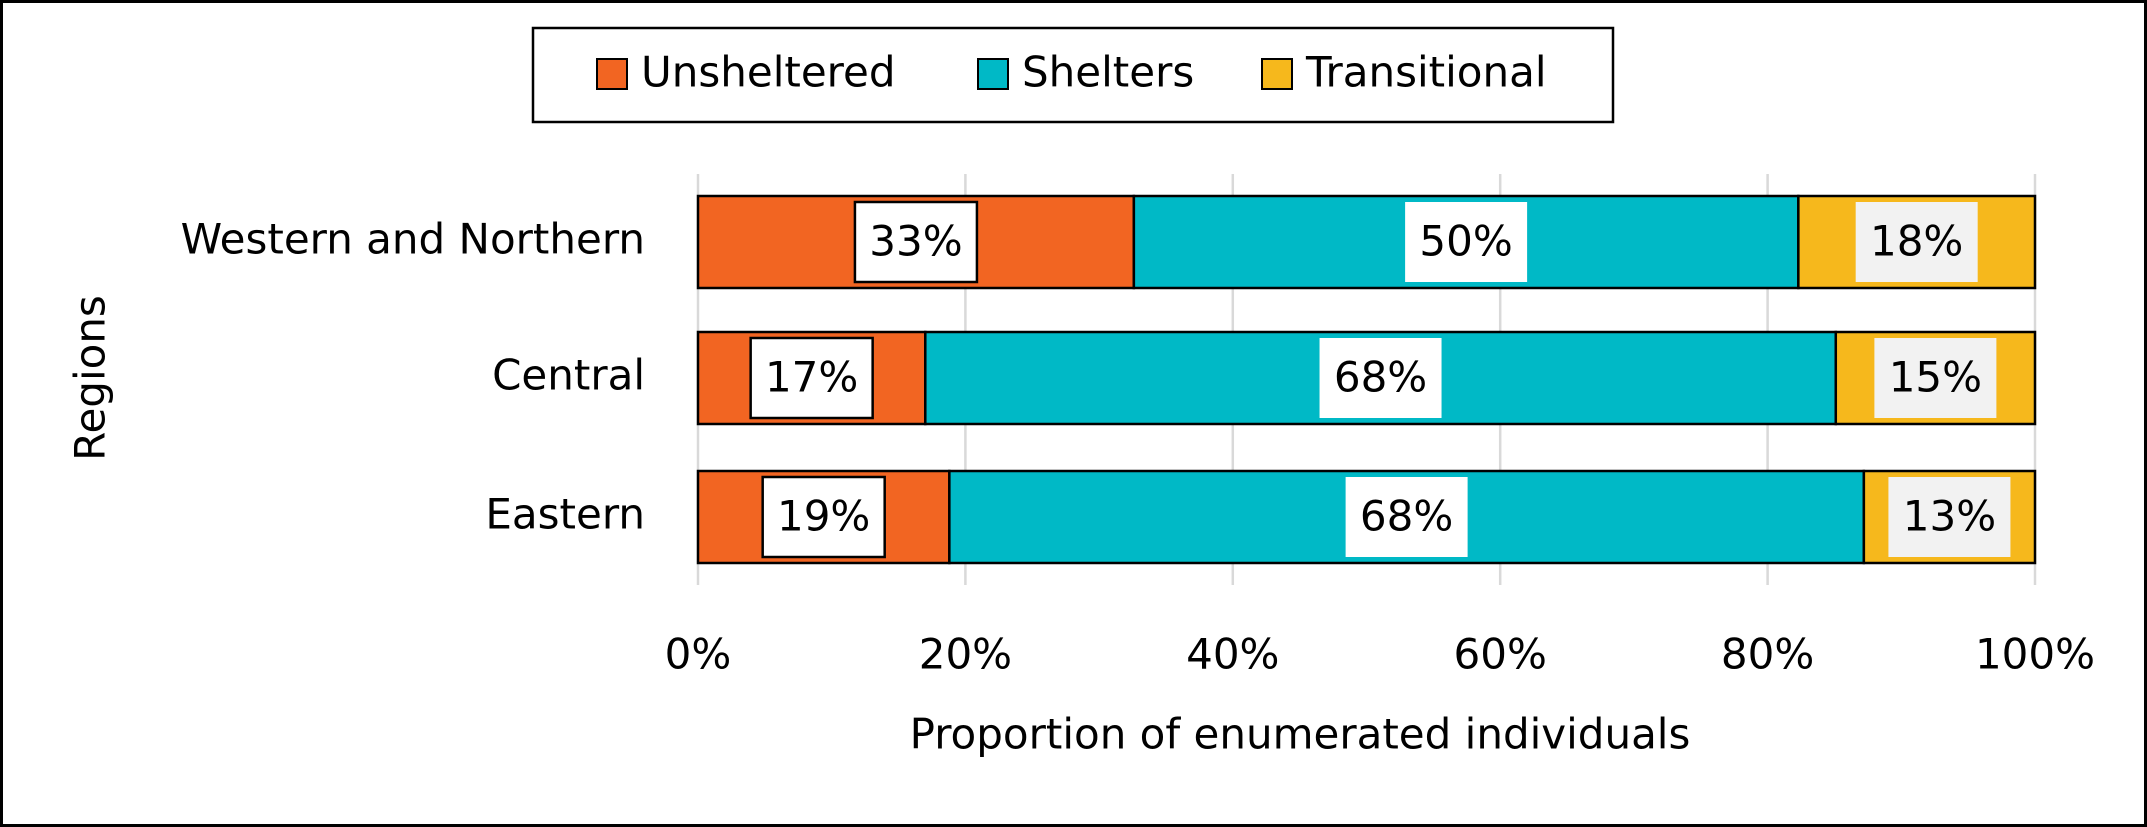 The width and height of the screenshot is (2147, 827). What do you see at coordinates (1426, 72) in the screenshot?
I see `legend-label: Transitional` at bounding box center [1426, 72].